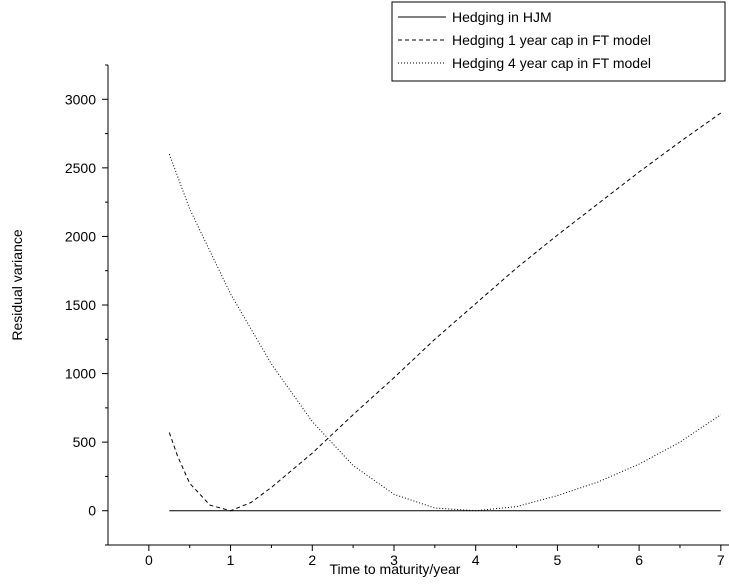 Image resolution: width=729 pixels, height=586 pixels. I want to click on y-tick-label: 0, so click(92, 511).